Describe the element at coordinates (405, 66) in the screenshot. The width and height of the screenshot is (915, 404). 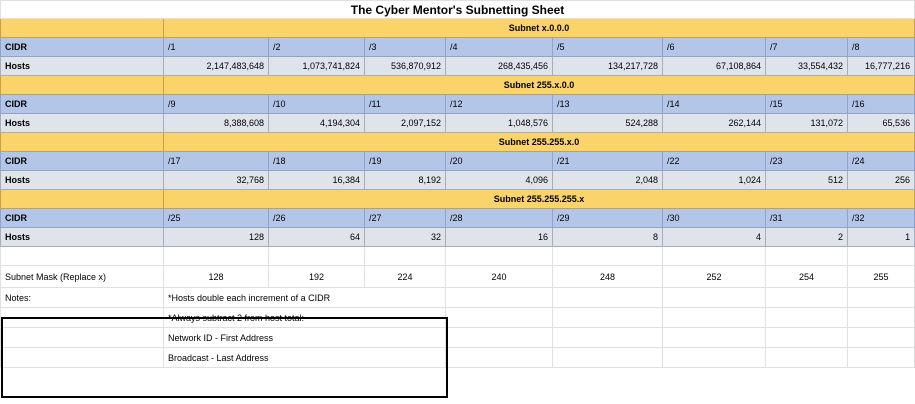
I see `hosts-cell: 536,870,912` at that location.